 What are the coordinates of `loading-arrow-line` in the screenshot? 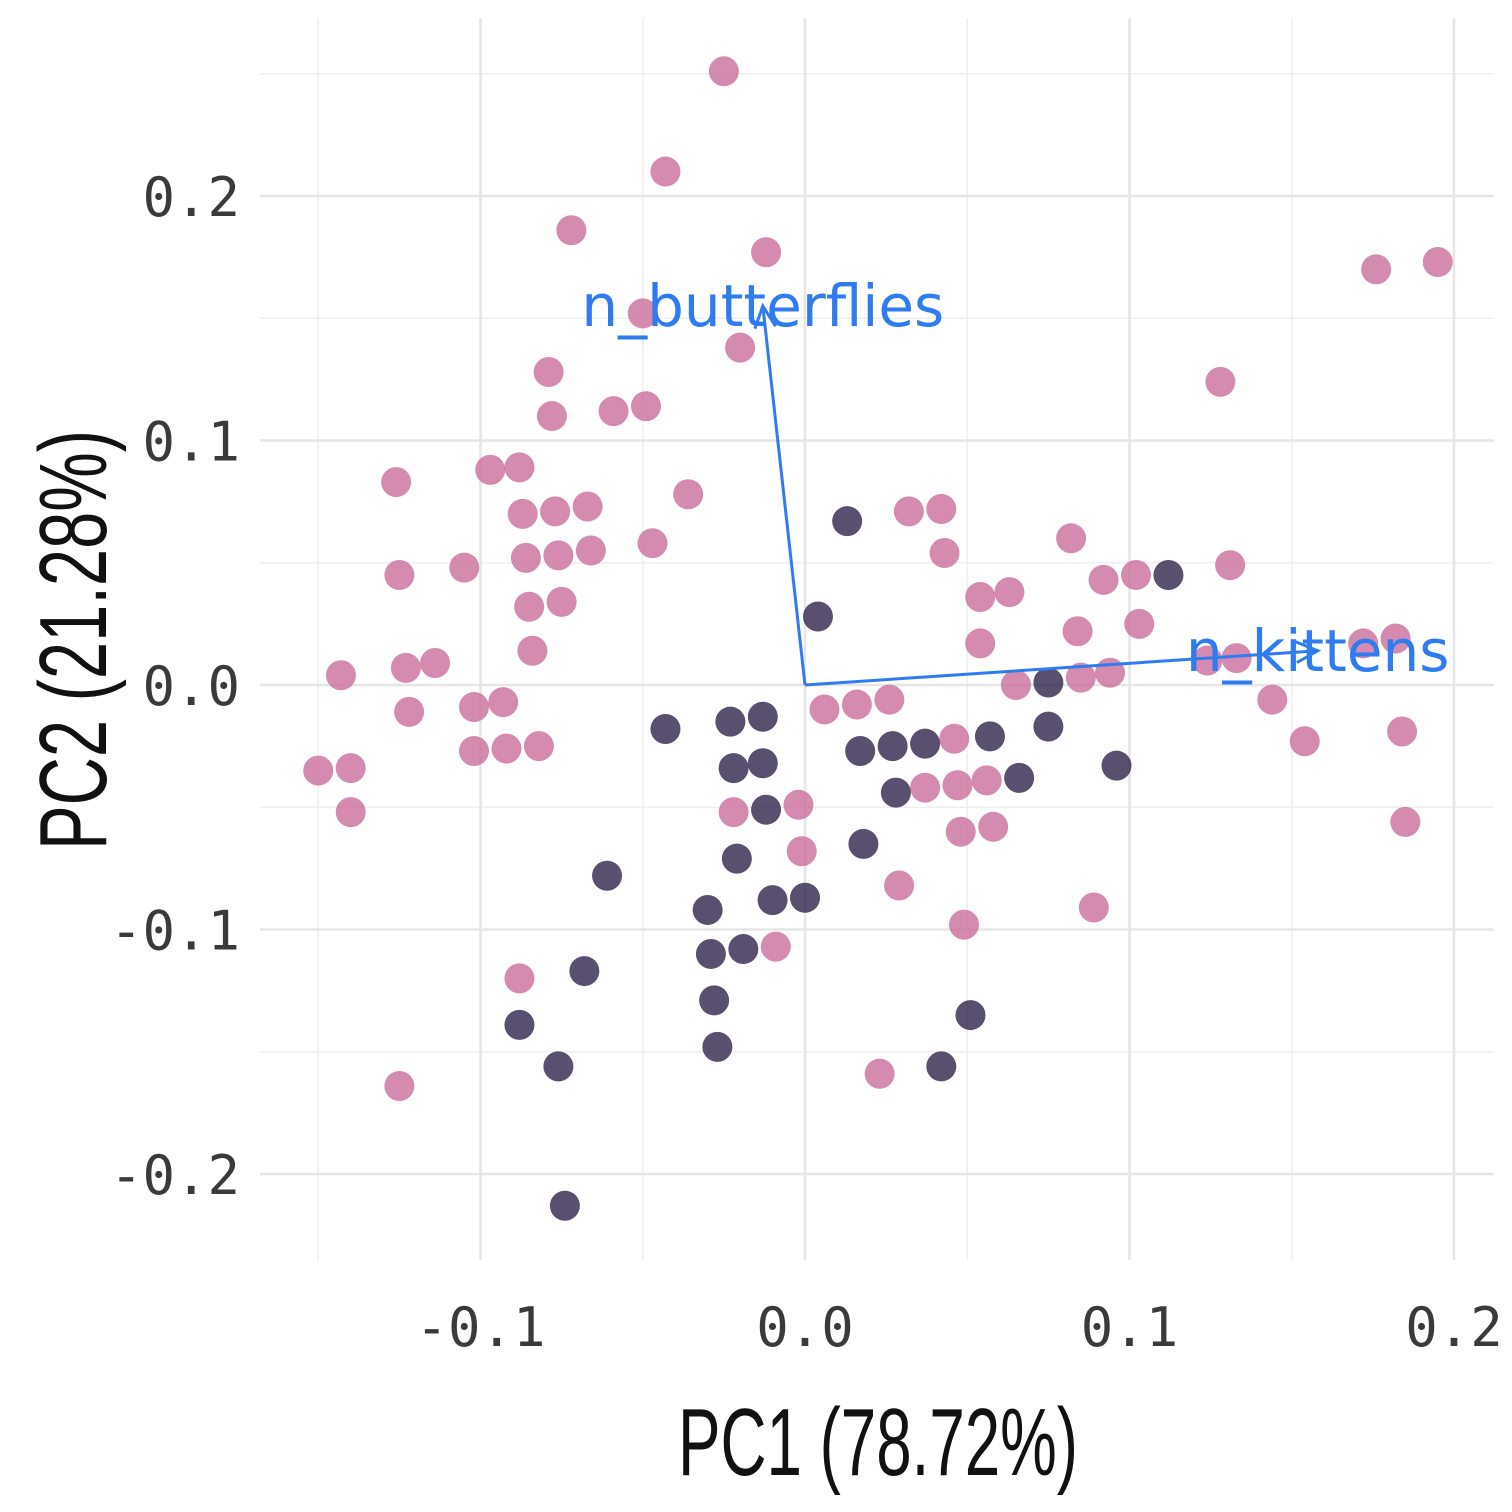 It's located at (784, 495).